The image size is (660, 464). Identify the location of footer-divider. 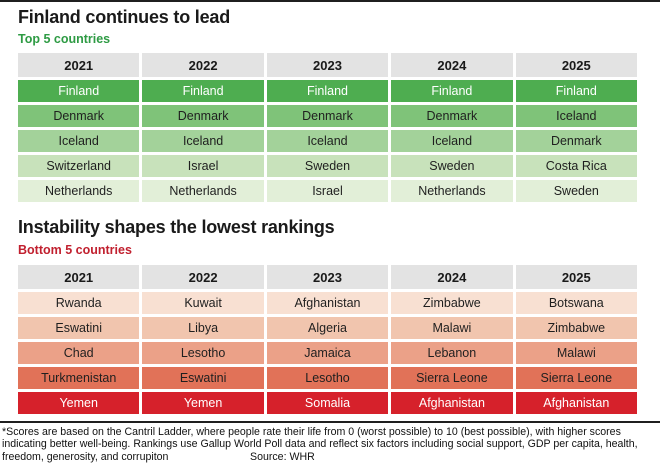
(330, 422).